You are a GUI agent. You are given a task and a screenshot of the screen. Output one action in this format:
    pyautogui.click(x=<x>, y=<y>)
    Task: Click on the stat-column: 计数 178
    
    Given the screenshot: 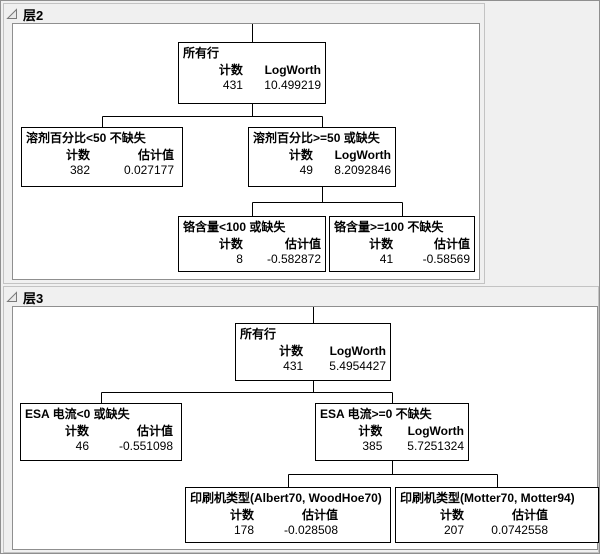 What is the action you would take?
    pyautogui.click(x=228, y=523)
    